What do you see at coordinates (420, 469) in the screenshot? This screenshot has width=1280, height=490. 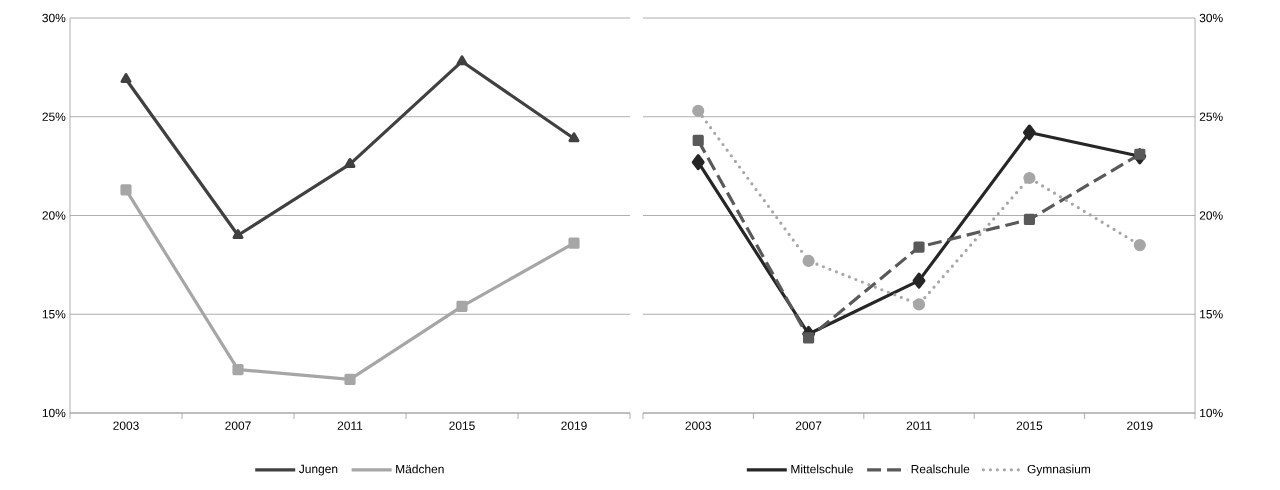 I see `legend-label: Mädchen` at bounding box center [420, 469].